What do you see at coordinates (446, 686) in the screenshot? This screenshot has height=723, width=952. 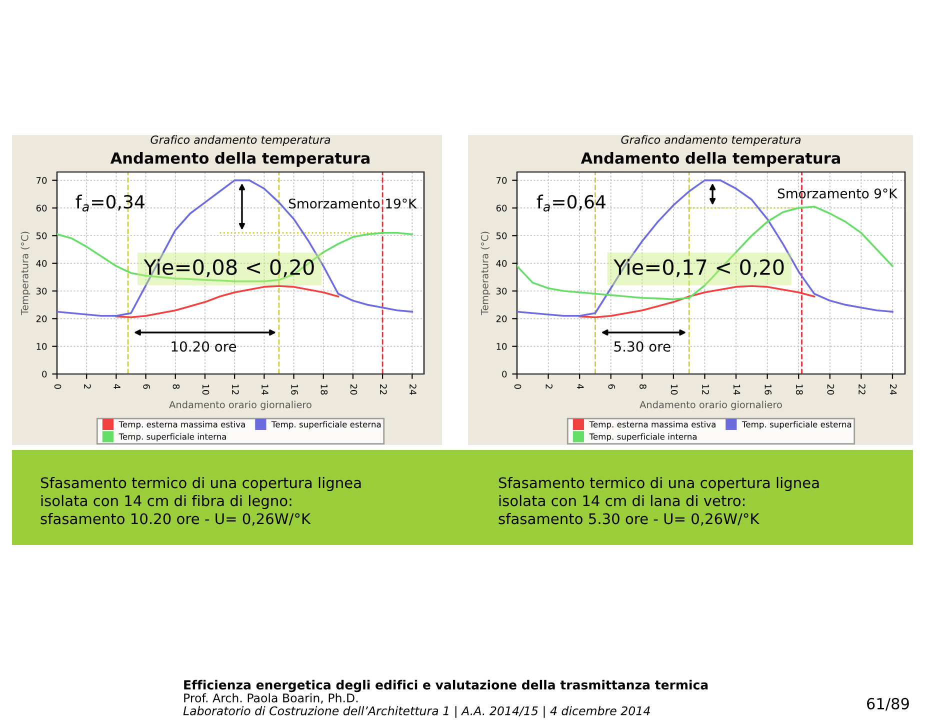 I see `text: Efficienza energetica degli edifici e valutazione della trasmittanza termica` at bounding box center [446, 686].